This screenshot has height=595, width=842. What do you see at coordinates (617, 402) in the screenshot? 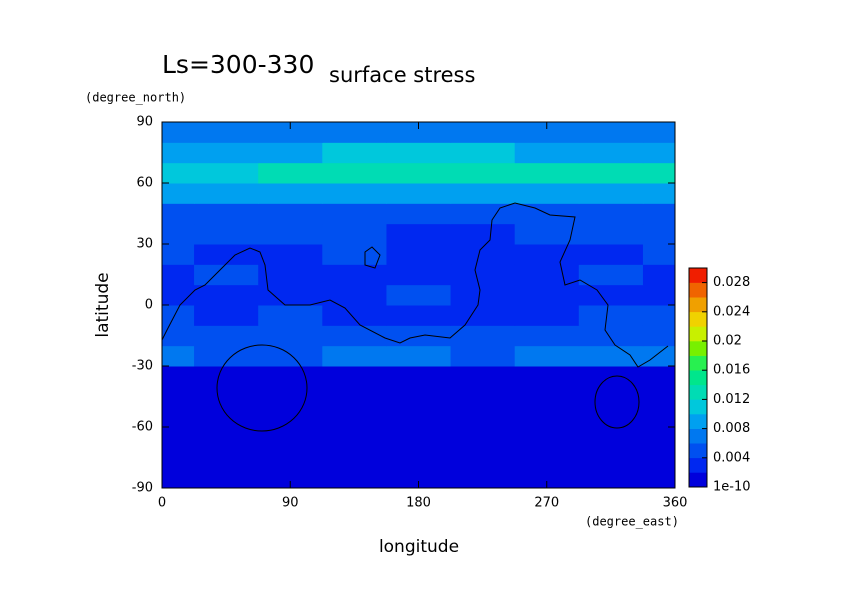
I see `coast-basin` at bounding box center [617, 402].